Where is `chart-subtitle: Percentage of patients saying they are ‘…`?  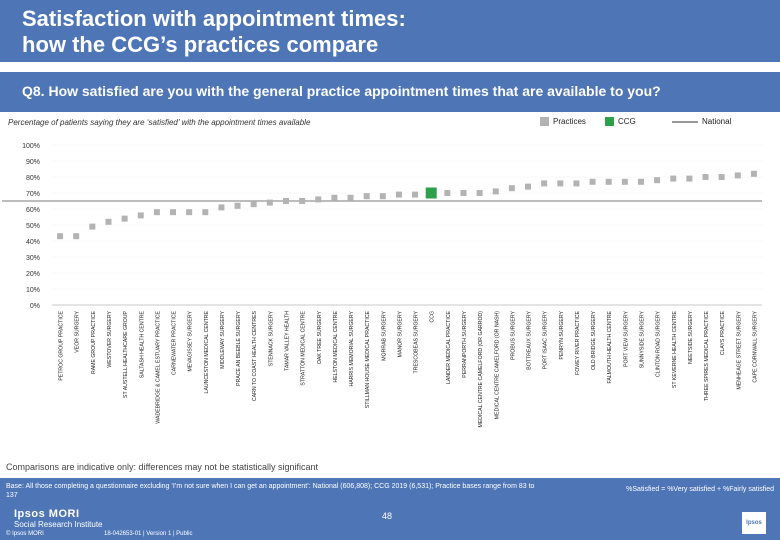 chart-subtitle: Percentage of patients saying they are ‘… is located at coordinates (159, 122).